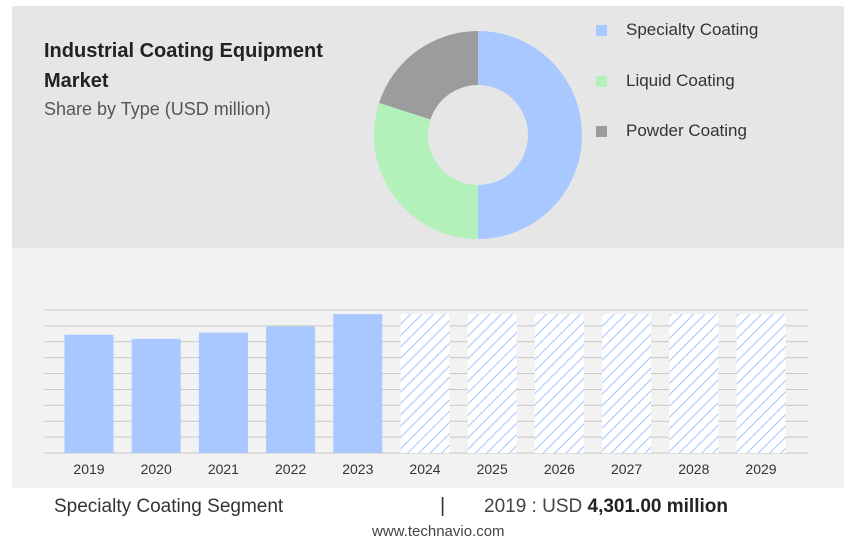 This screenshot has height=546, width=853. What do you see at coordinates (680, 80) in the screenshot?
I see `legend-label: Liquid Coating` at bounding box center [680, 80].